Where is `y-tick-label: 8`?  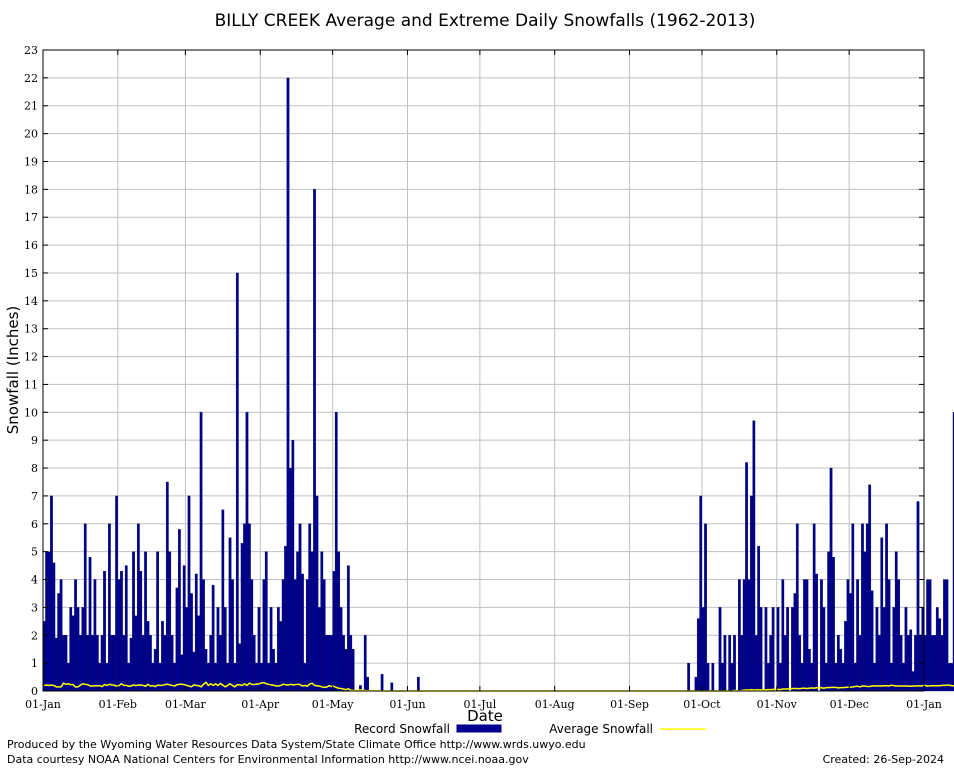 y-tick-label: 8 is located at coordinates (34, 468).